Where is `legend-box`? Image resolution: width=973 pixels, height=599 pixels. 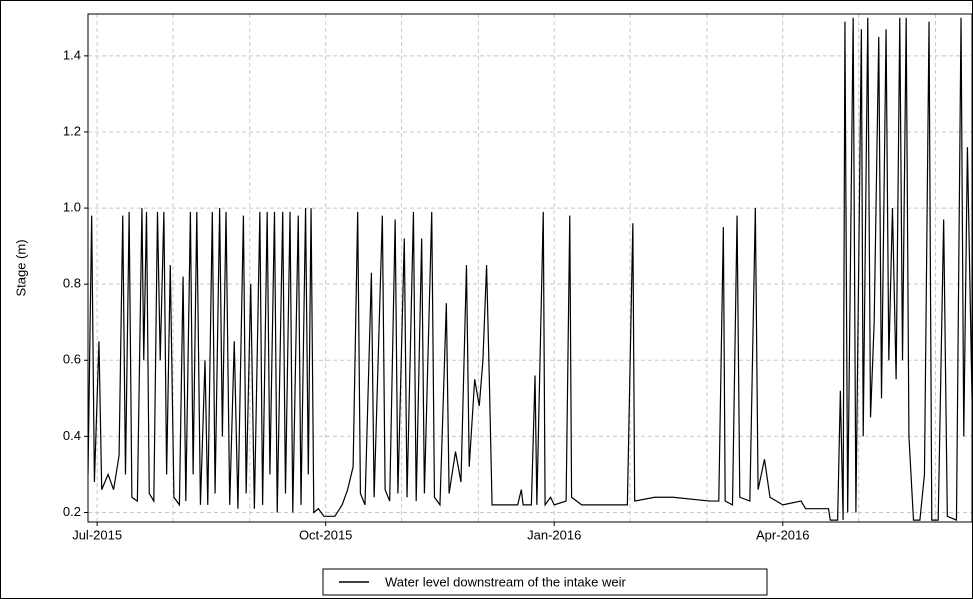 legend-box is located at coordinates (545, 582).